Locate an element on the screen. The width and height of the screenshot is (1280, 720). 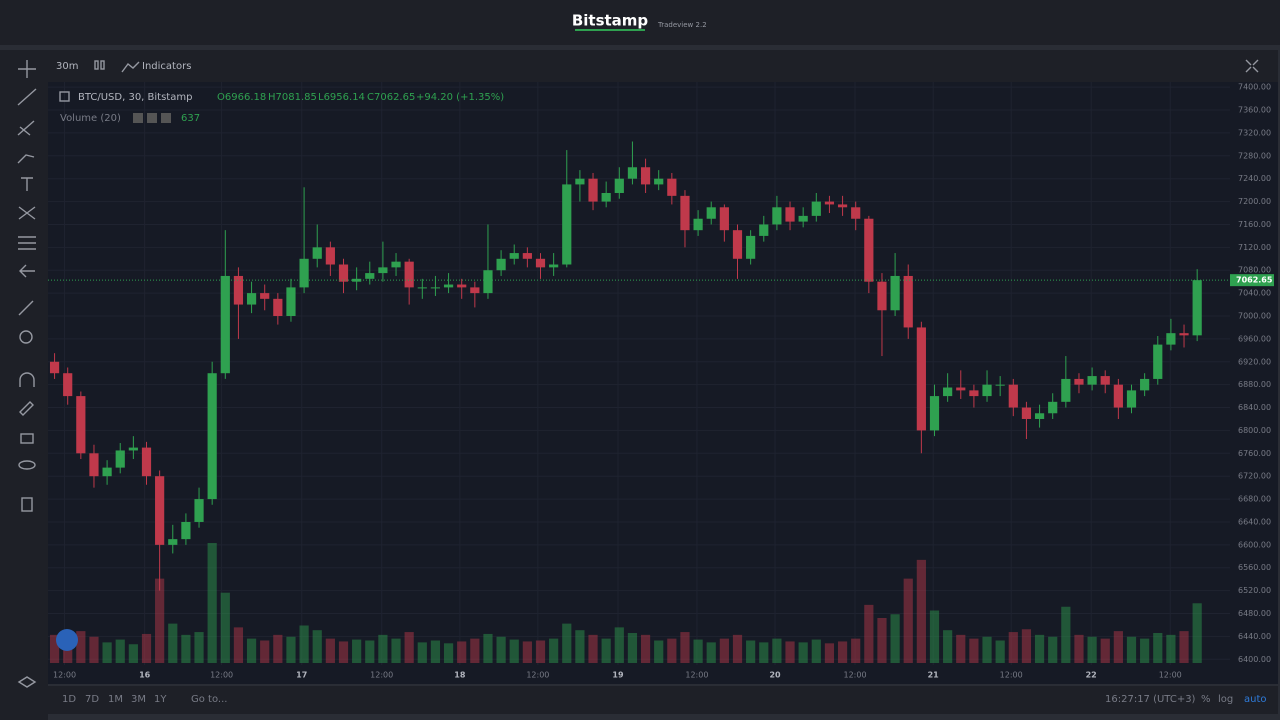
fullscreen-icon is located at coordinates (1252, 66).